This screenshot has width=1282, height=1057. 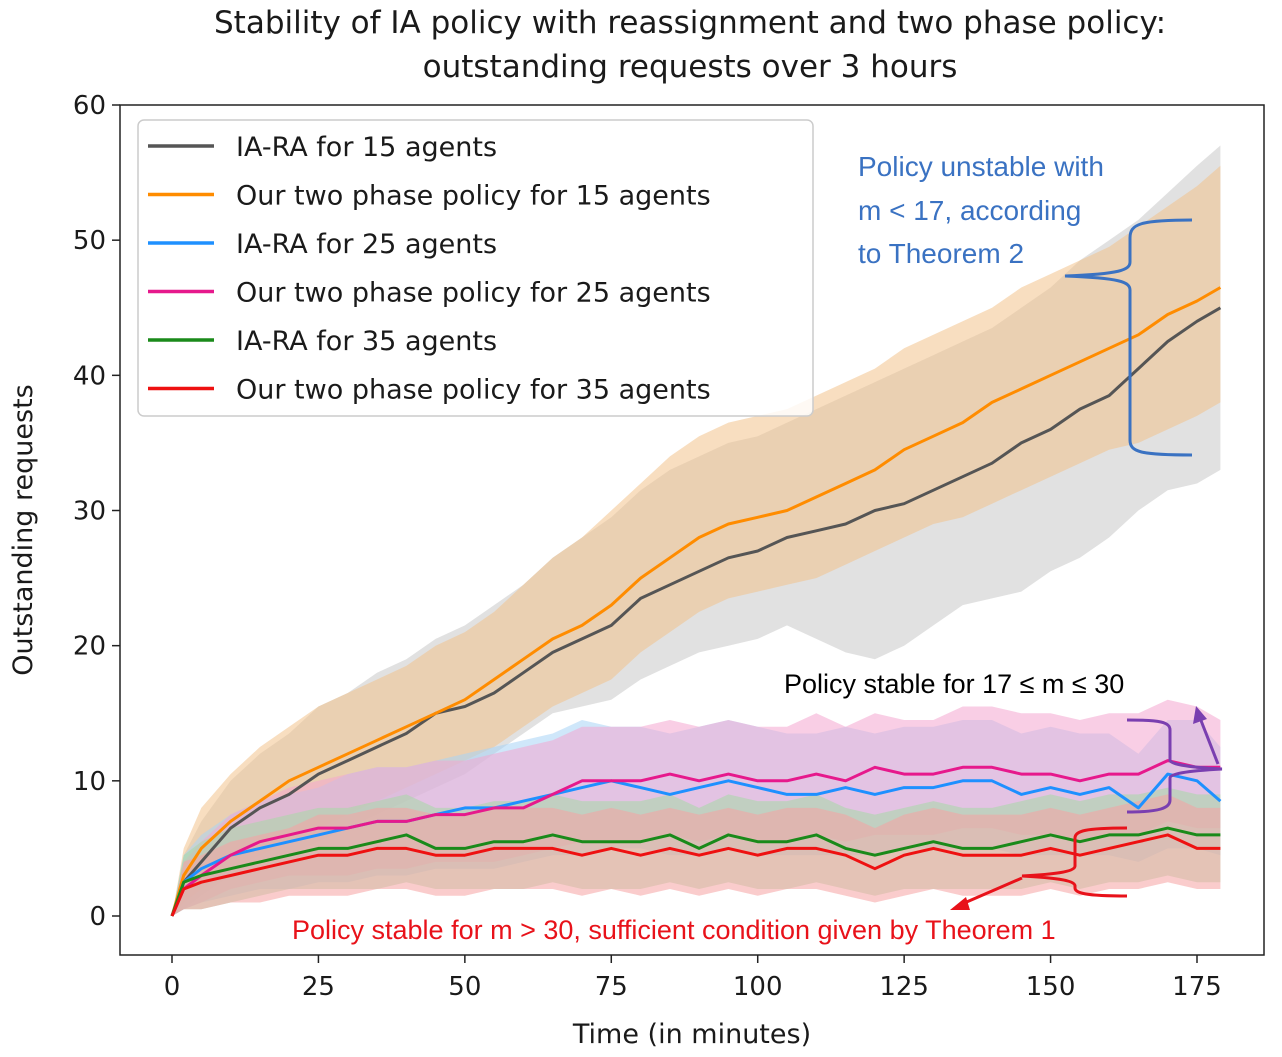 I want to click on x-tick-label-5: 125, so click(x=904, y=987).